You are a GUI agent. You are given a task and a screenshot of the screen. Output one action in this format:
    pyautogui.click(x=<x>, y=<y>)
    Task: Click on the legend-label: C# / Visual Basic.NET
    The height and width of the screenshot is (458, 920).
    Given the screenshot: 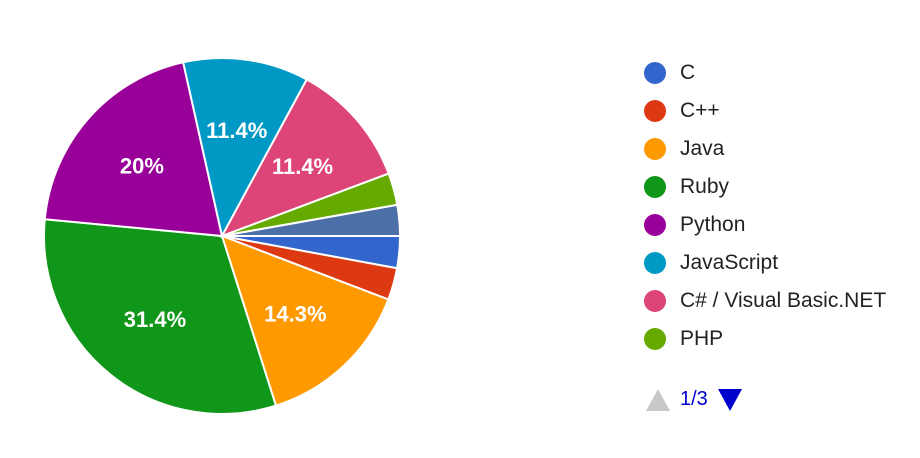 What is the action you would take?
    pyautogui.click(x=783, y=300)
    